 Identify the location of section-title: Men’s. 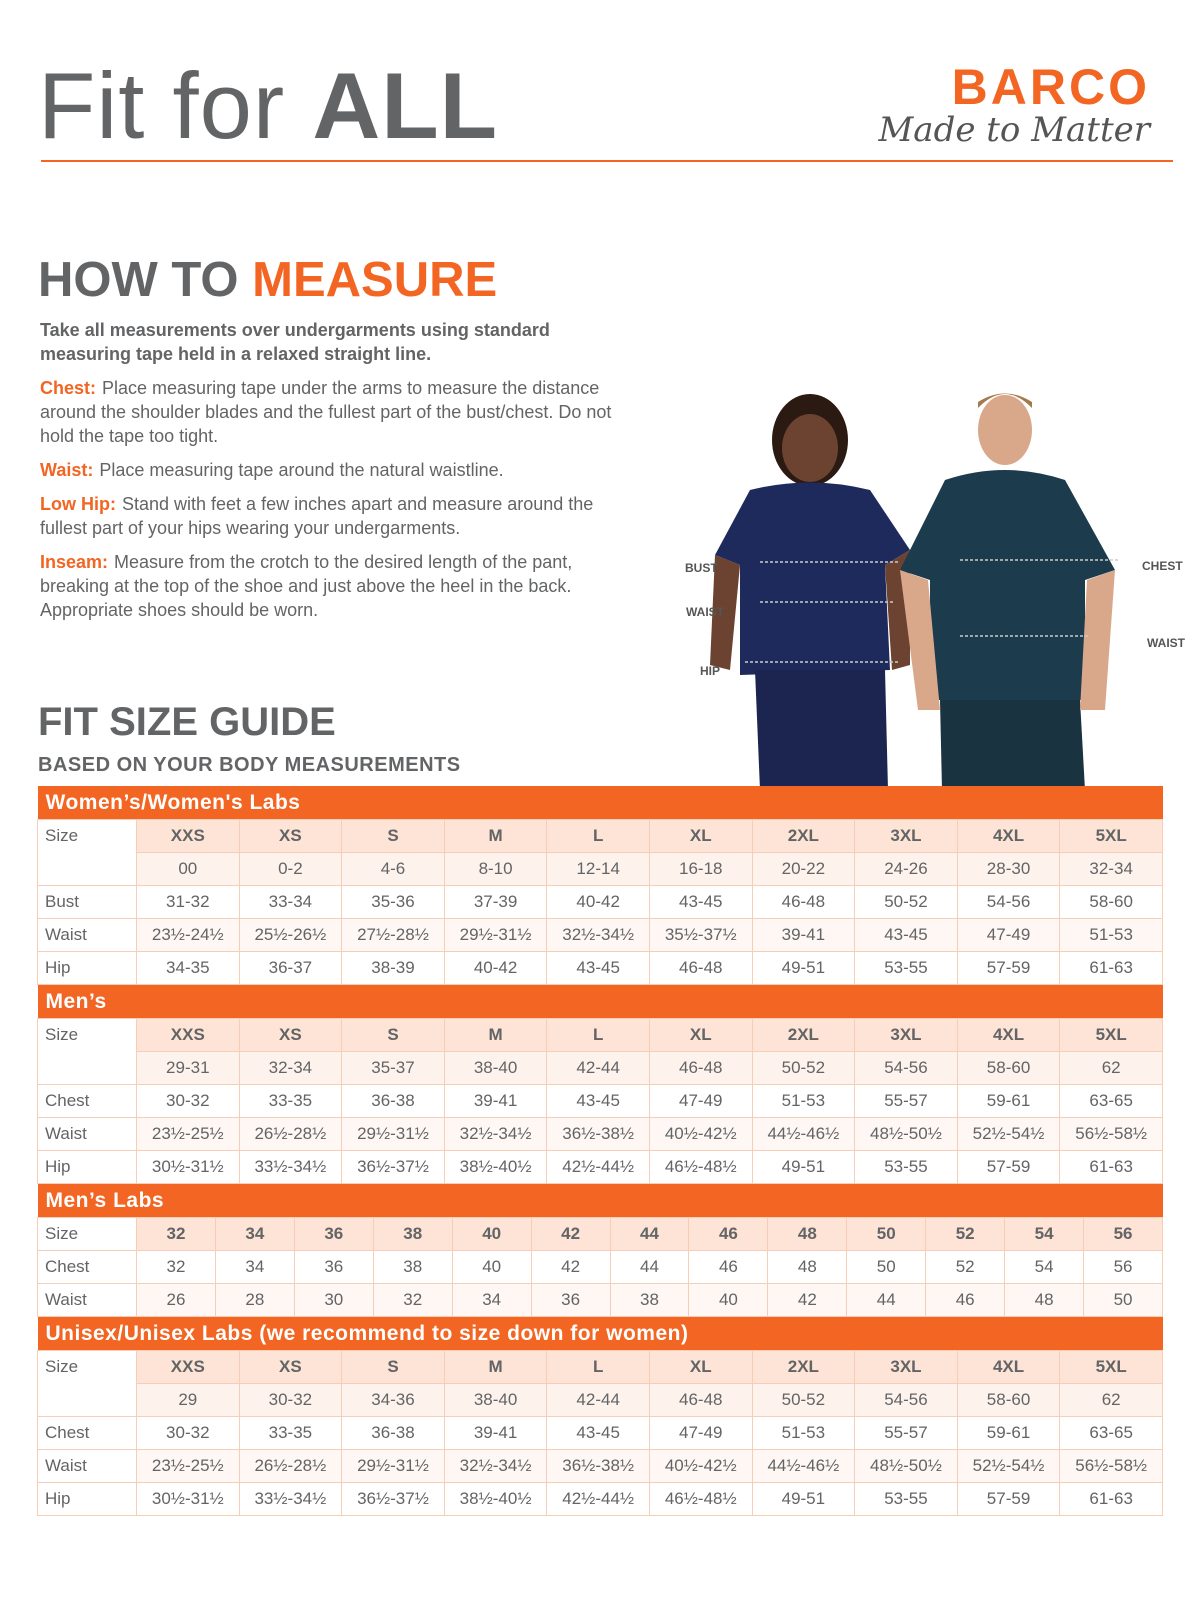
(600, 1002).